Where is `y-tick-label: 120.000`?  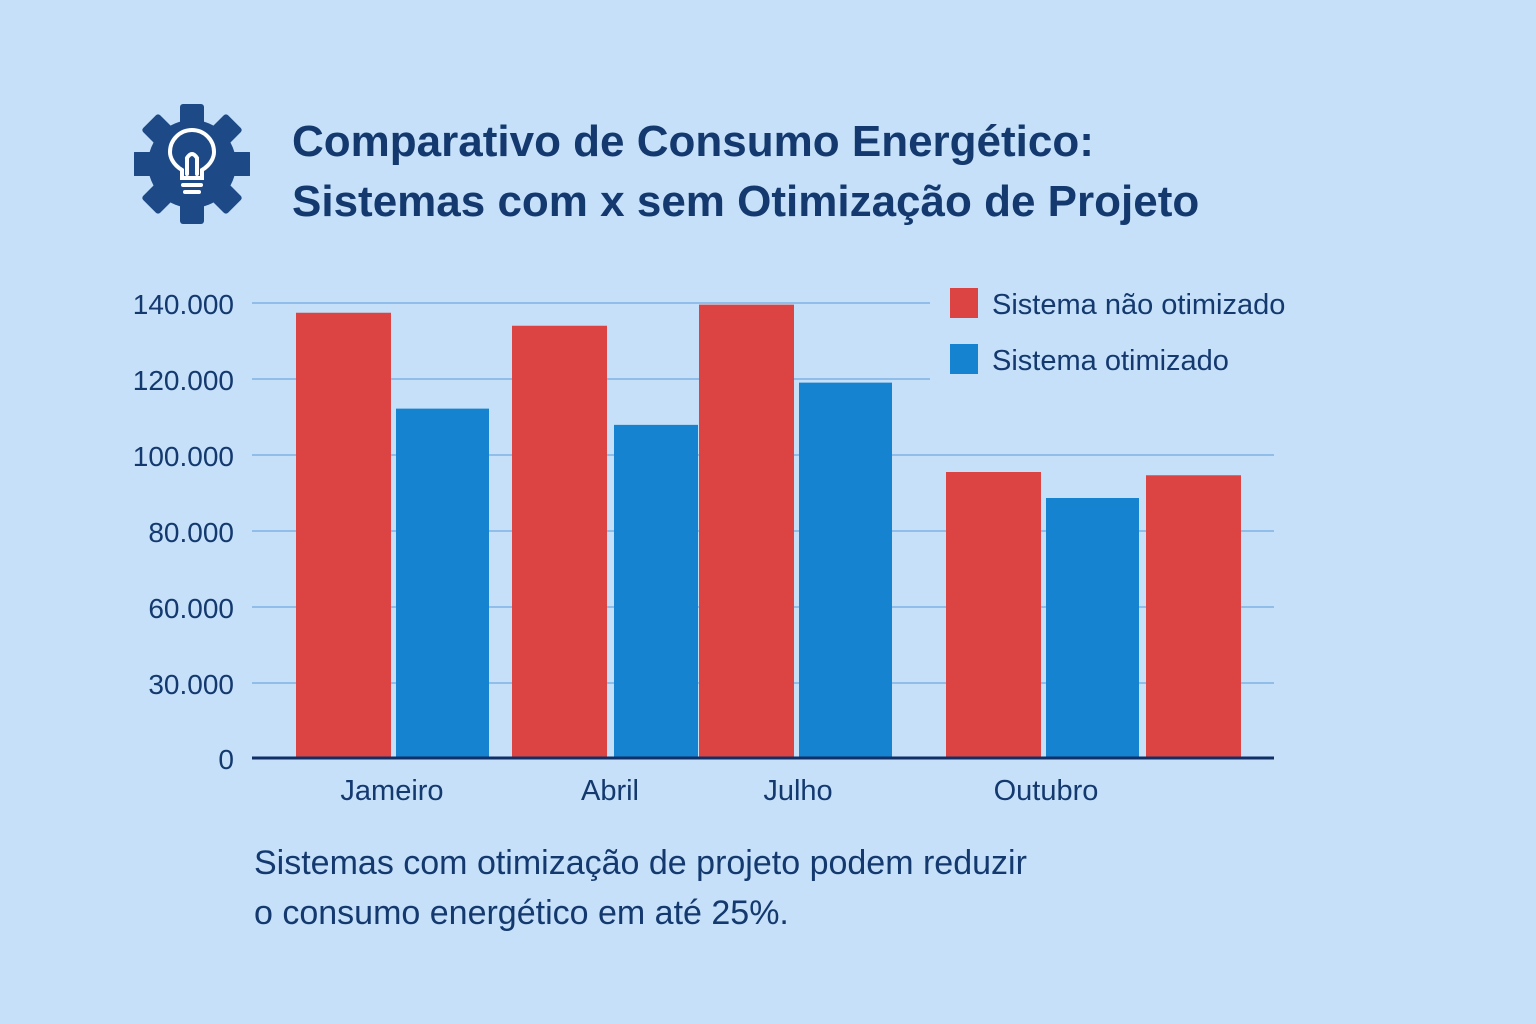
y-tick-label: 120.000 is located at coordinates (183, 380).